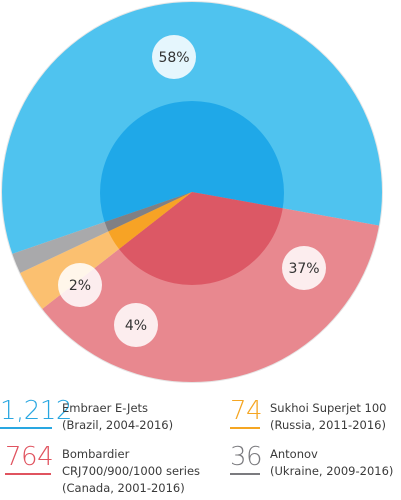 The height and width of the screenshot is (500, 401). I want to click on pct-bubble-bombardier, so click(304, 268).